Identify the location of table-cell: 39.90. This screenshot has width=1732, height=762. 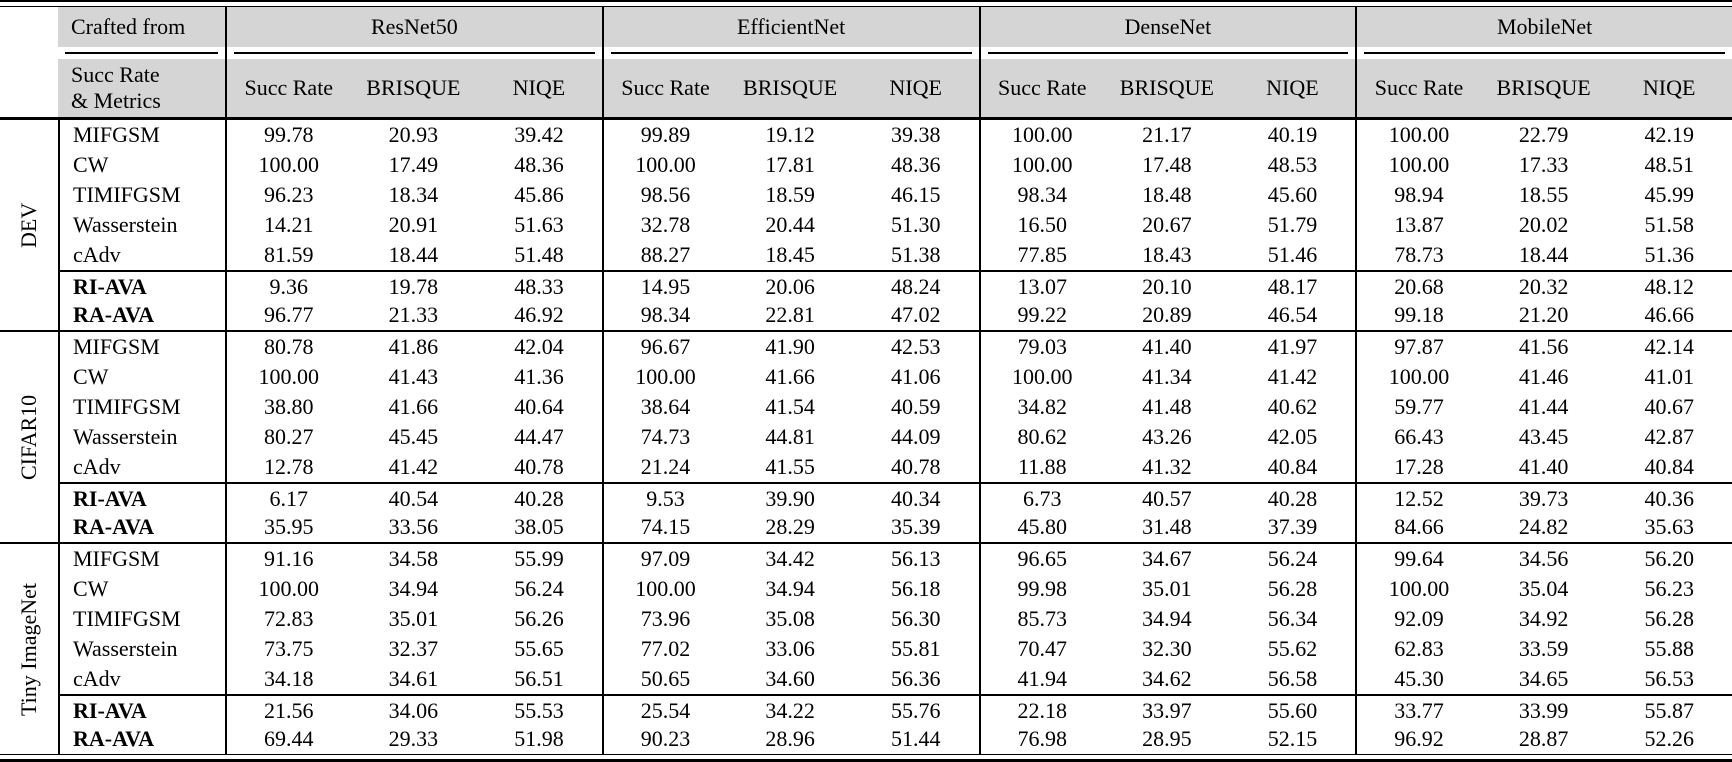
(790, 497).